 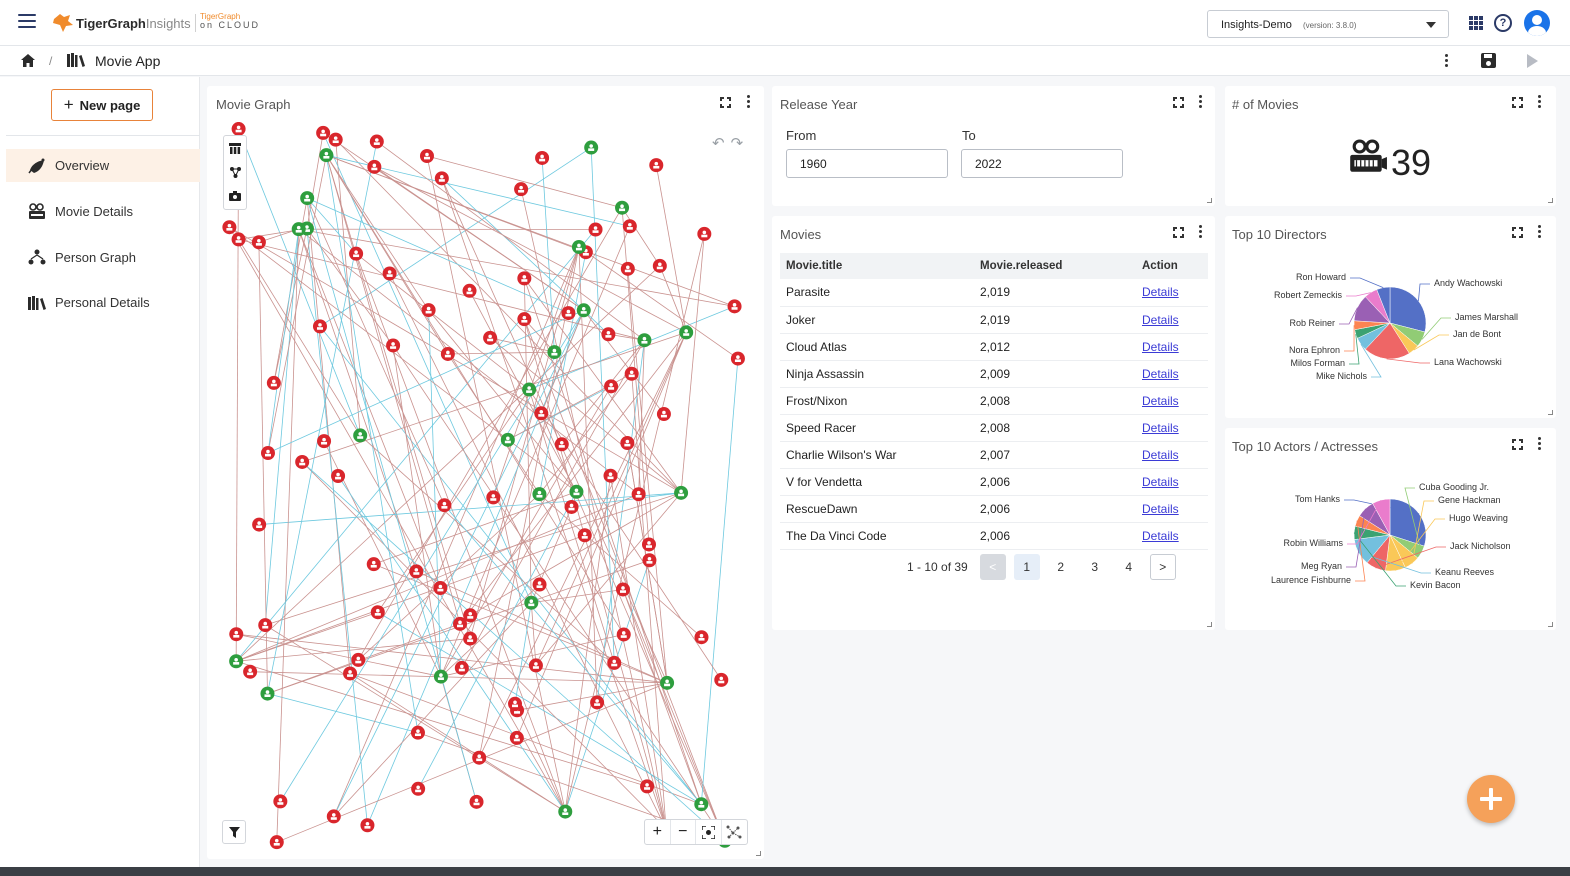 What do you see at coordinates (658, 832) in the screenshot?
I see `zoom-in-icon: +` at bounding box center [658, 832].